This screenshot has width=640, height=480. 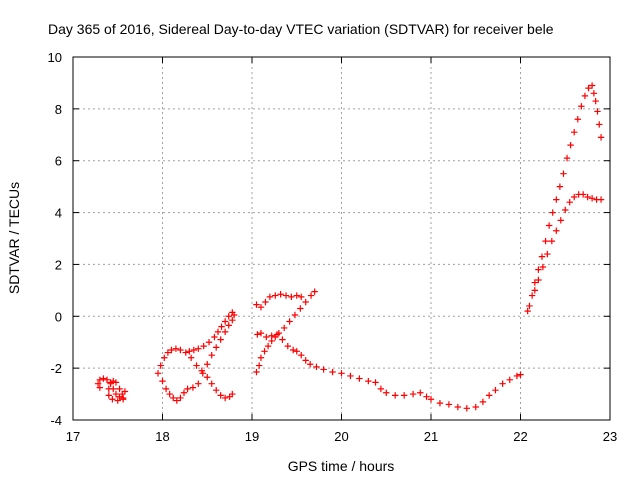 I want to click on y-tick-label: 10, so click(x=55, y=57).